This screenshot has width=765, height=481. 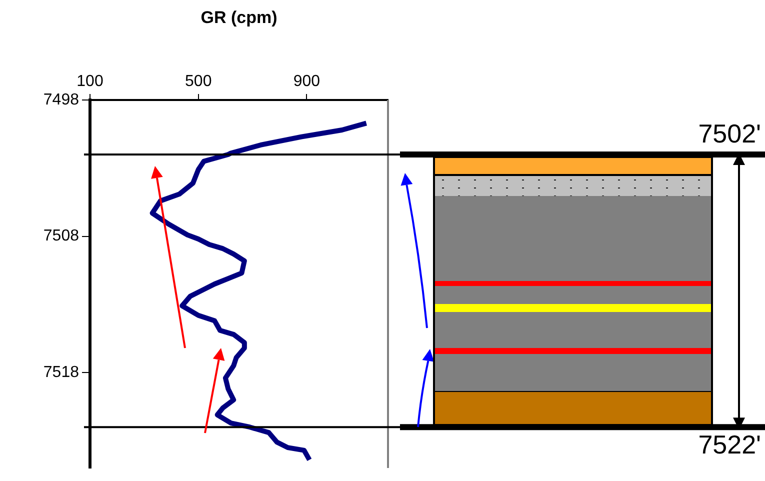 I want to click on ref-line-label: 7502', so click(x=729, y=133).